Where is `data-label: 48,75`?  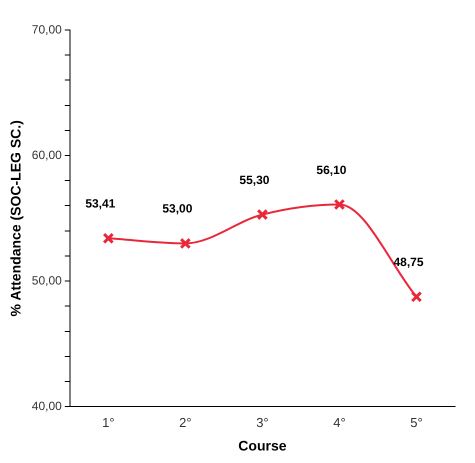
data-label: 48,75 is located at coordinates (408, 262).